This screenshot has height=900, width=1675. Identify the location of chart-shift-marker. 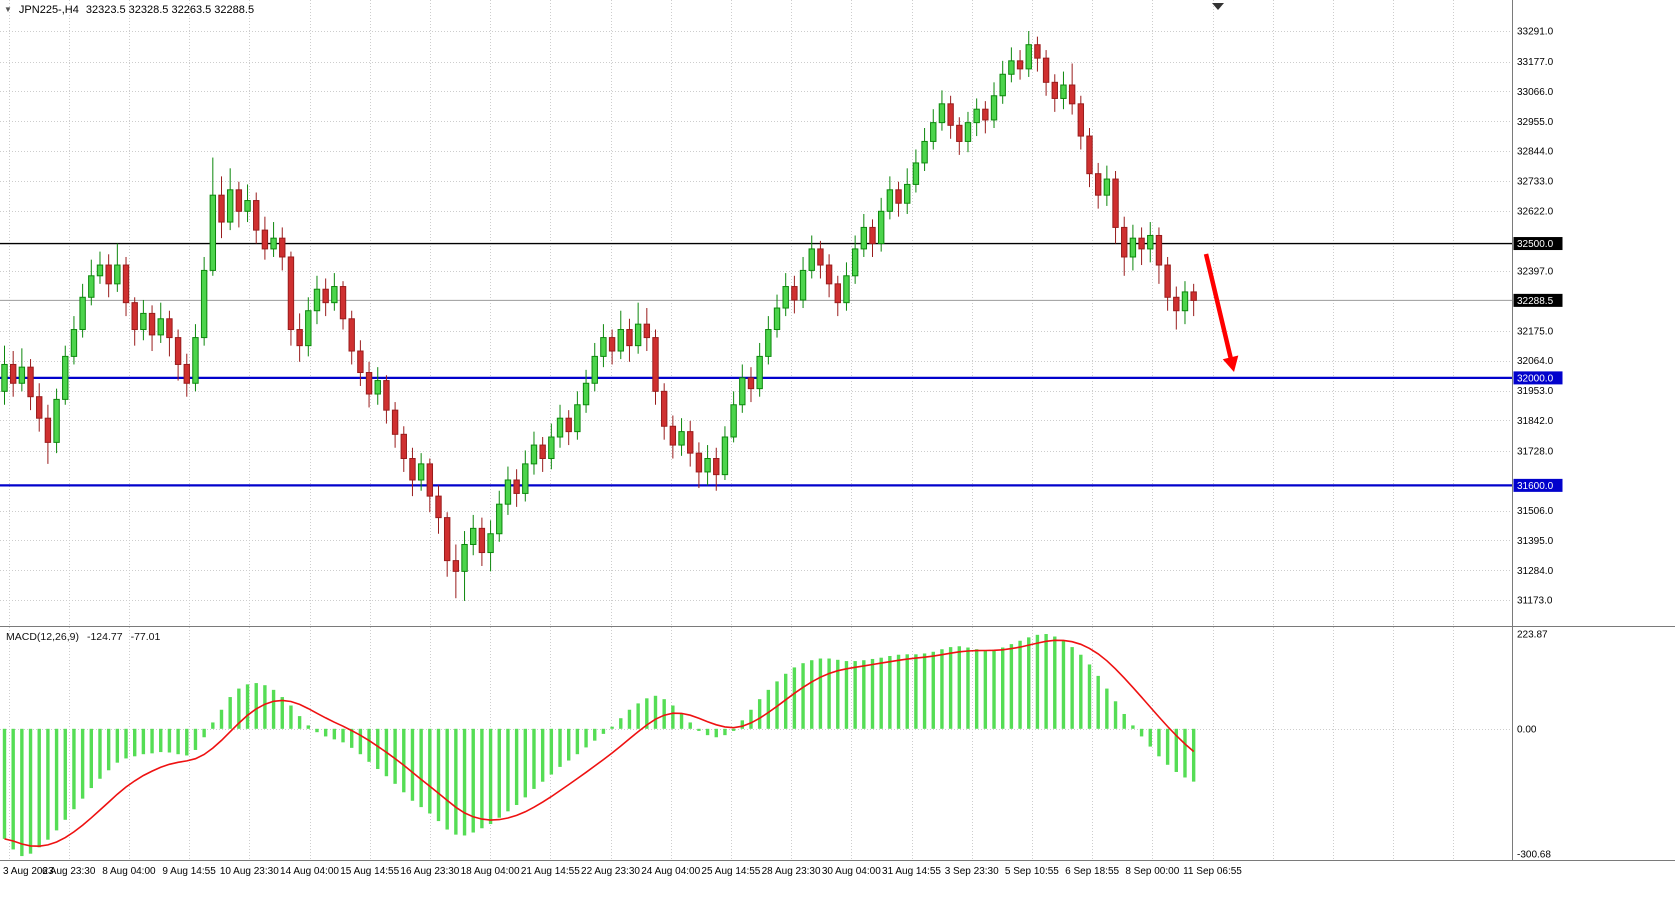
(1218, 6).